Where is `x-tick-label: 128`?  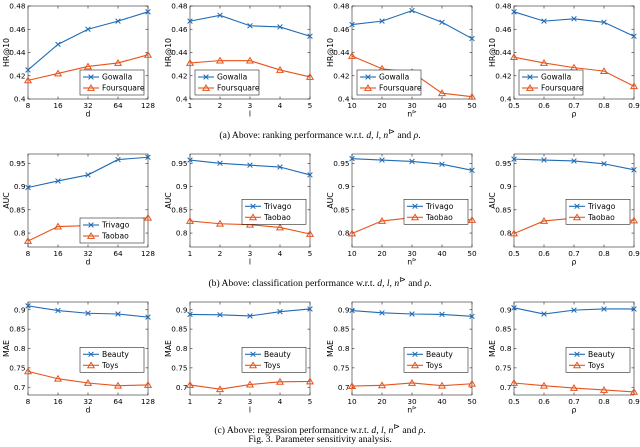
x-tick-label: 128 is located at coordinates (148, 105).